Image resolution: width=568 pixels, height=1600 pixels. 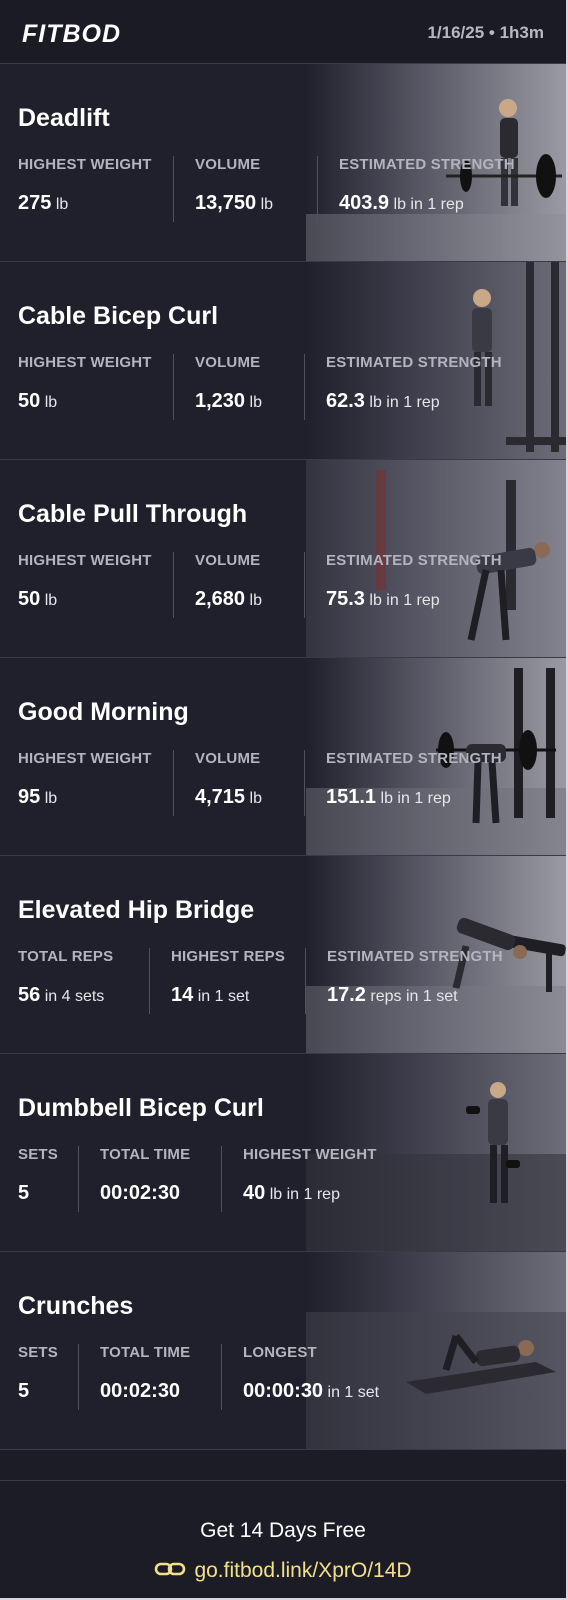 I want to click on crunches-photo, so click(x=436, y=1350).